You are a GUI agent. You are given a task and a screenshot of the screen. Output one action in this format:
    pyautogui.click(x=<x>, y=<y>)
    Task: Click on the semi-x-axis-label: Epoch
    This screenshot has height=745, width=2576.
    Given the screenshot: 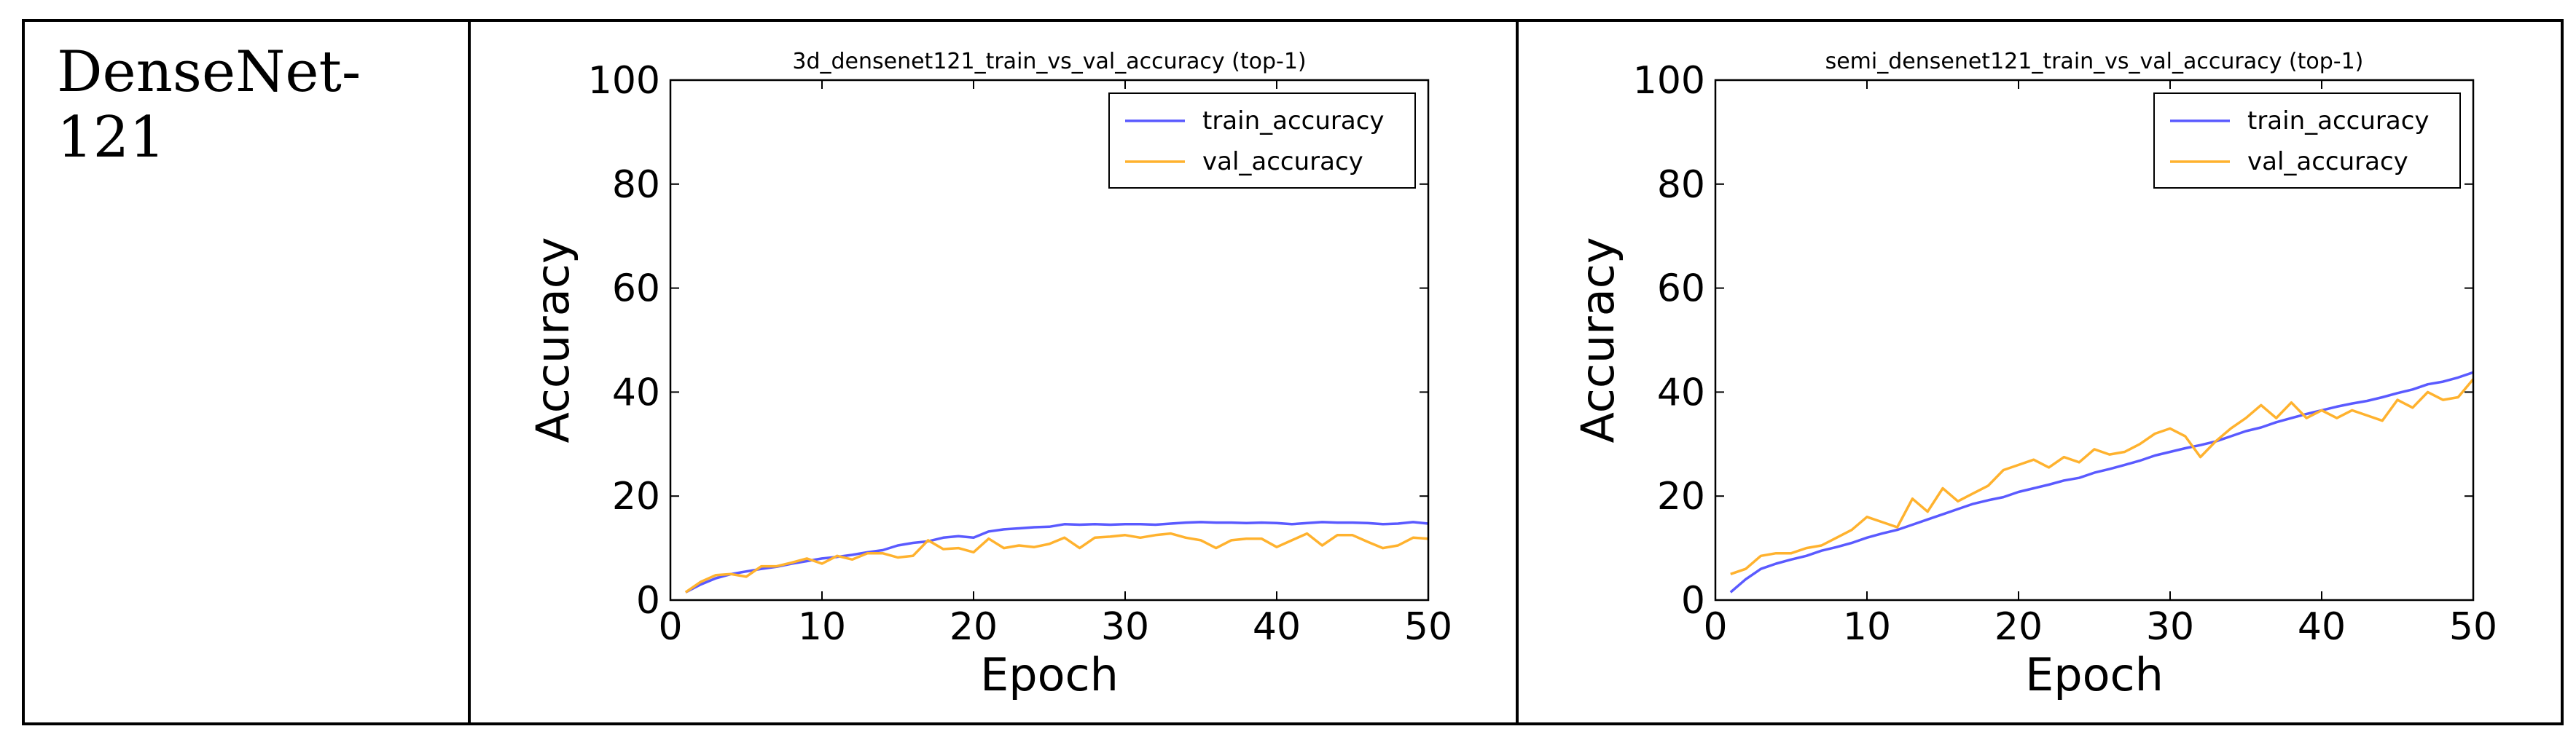 What is the action you would take?
    pyautogui.click(x=2094, y=674)
    